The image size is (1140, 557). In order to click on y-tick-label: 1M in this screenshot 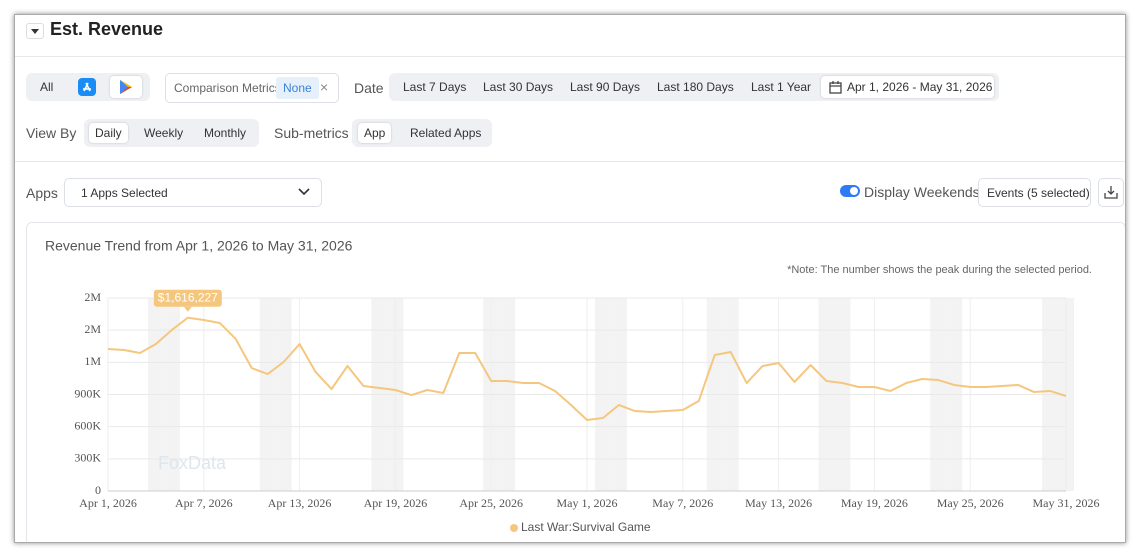, I will do `click(92, 361)`.